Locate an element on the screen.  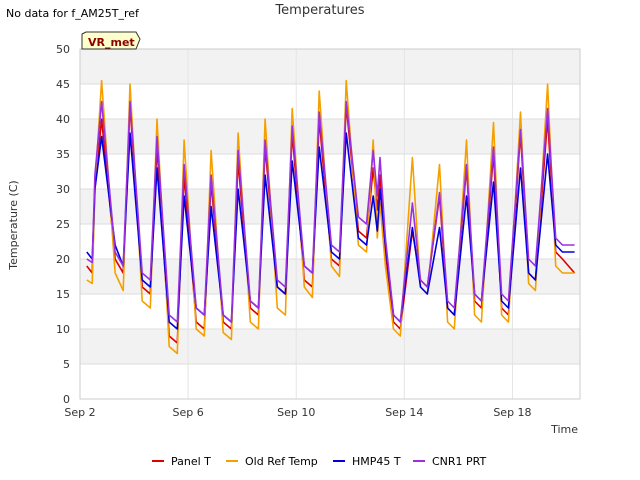
legend-label-cnr1-prt: CNR1 PRT is located at coordinates (459, 461).